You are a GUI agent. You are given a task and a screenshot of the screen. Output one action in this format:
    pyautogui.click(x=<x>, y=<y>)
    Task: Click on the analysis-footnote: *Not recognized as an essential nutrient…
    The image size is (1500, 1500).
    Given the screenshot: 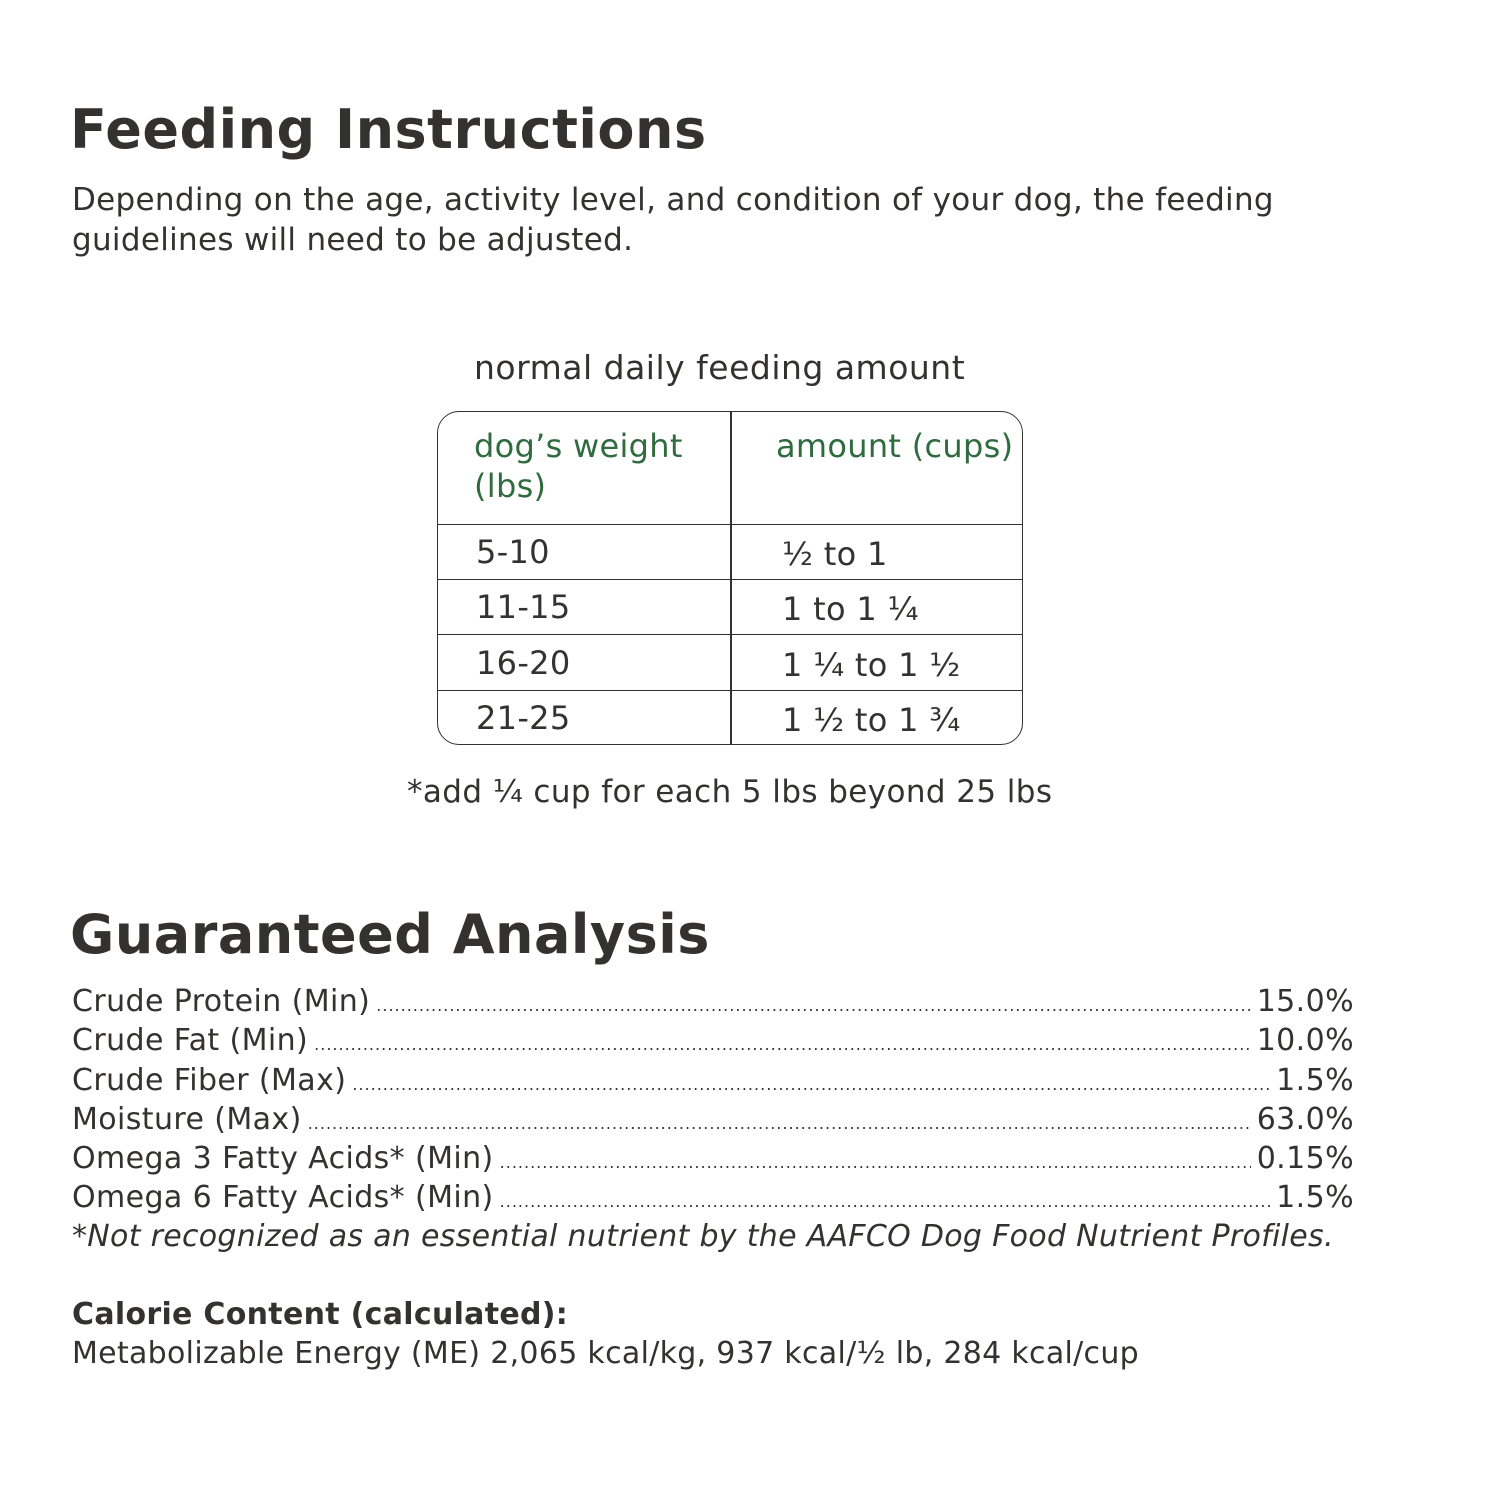 What is the action you would take?
    pyautogui.click(x=703, y=1236)
    